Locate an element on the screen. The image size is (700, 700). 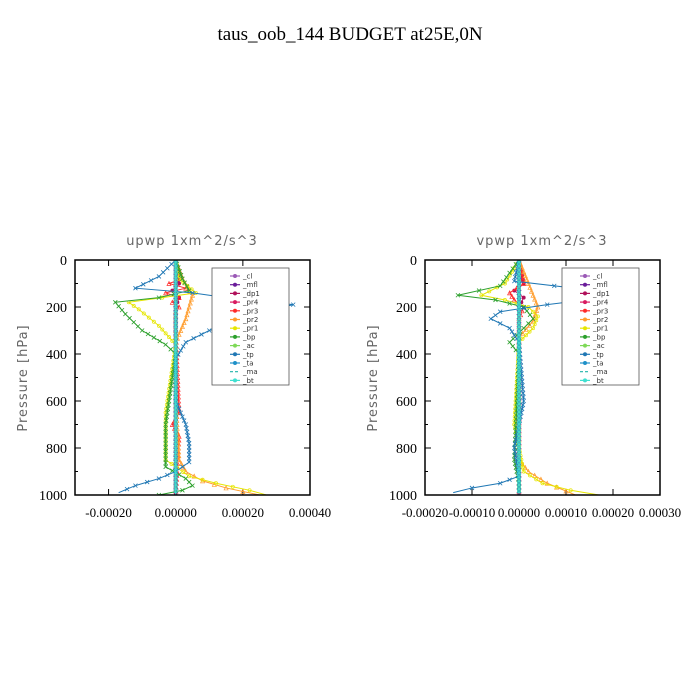
legend-label: _tp is located at coordinates (248, 355).